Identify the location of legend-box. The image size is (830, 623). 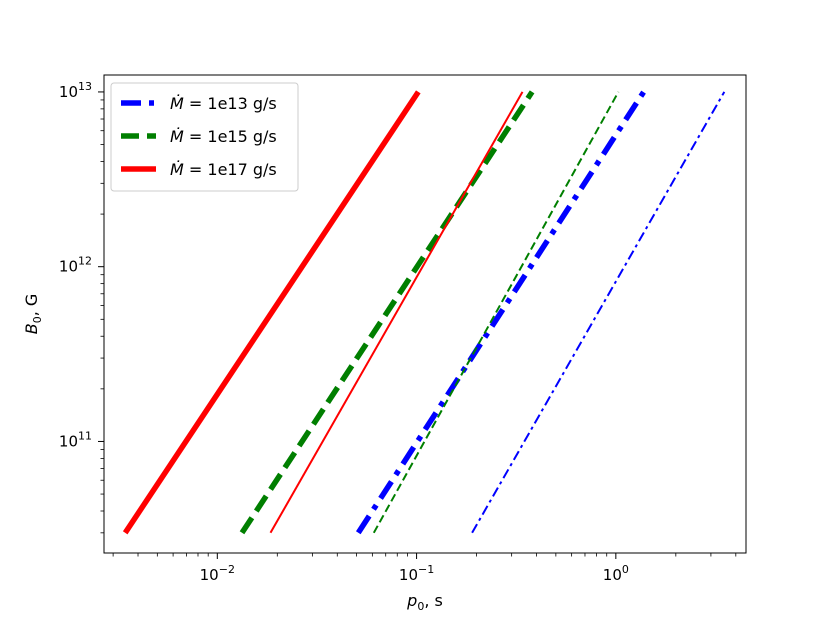
(204, 137).